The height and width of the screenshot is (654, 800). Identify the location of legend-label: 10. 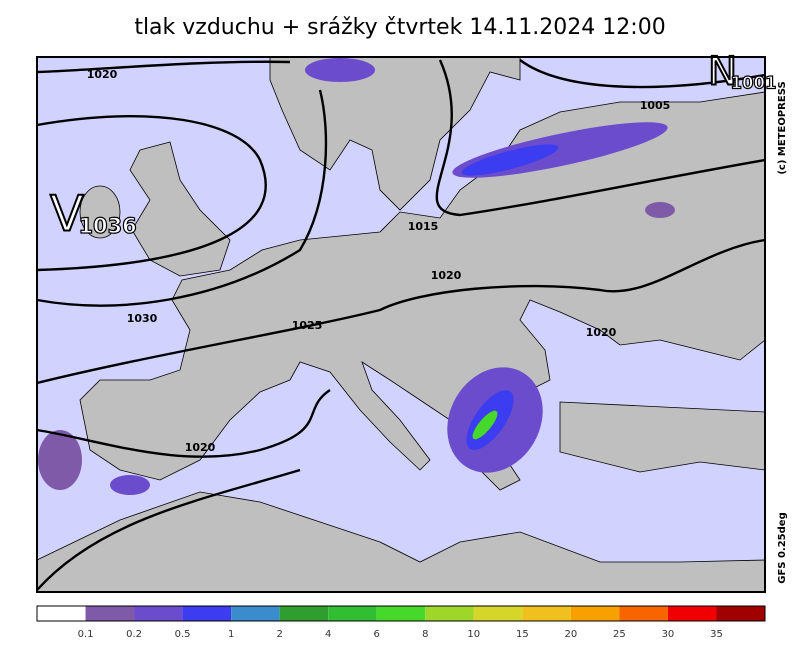
(473, 634).